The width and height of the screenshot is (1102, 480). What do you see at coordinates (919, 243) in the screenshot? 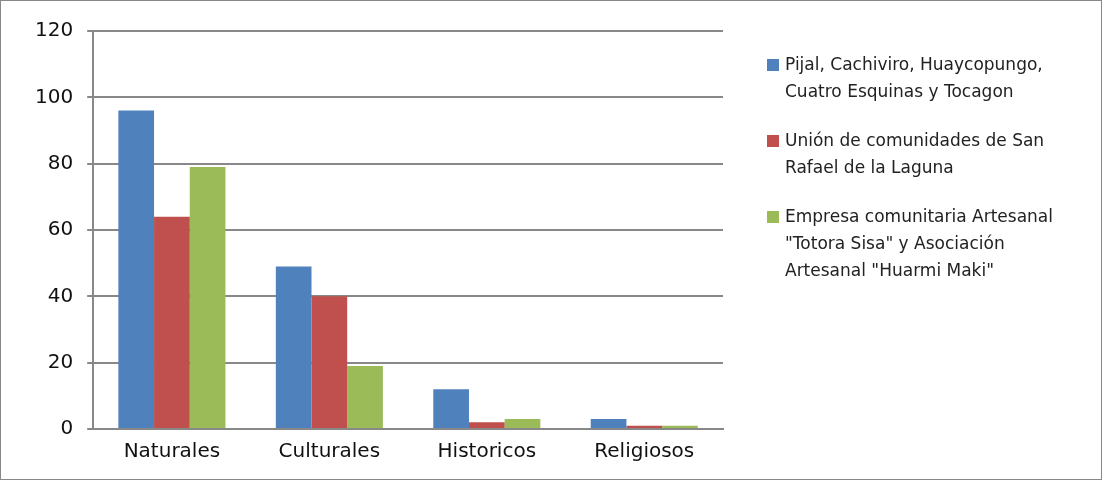
I see `legend-label: Empresa comunitaria Artesanal "Totora Sisa" y Asociación Artesanal "Huarmi Maki"` at bounding box center [919, 243].